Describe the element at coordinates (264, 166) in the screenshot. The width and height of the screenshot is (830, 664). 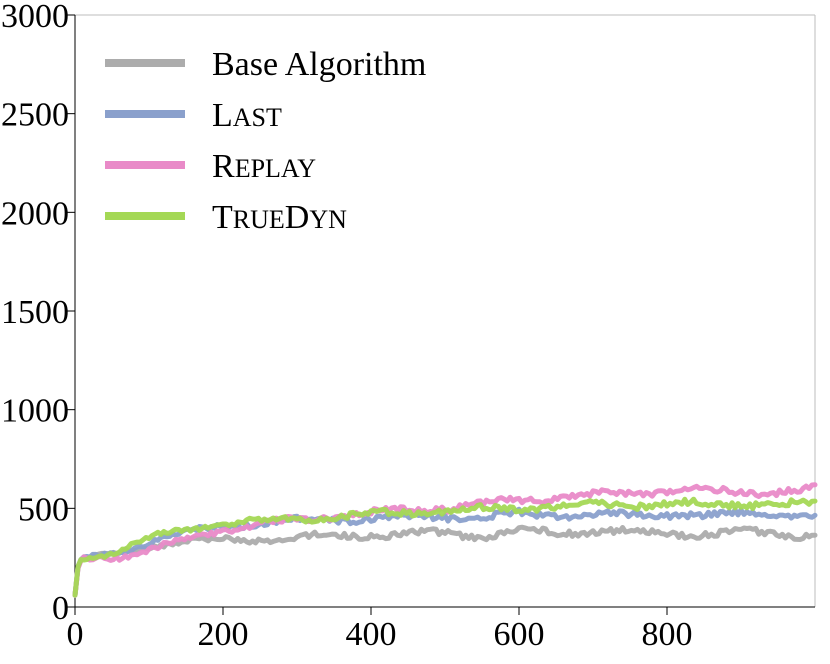
I see `legend-label: REPLAY` at that location.